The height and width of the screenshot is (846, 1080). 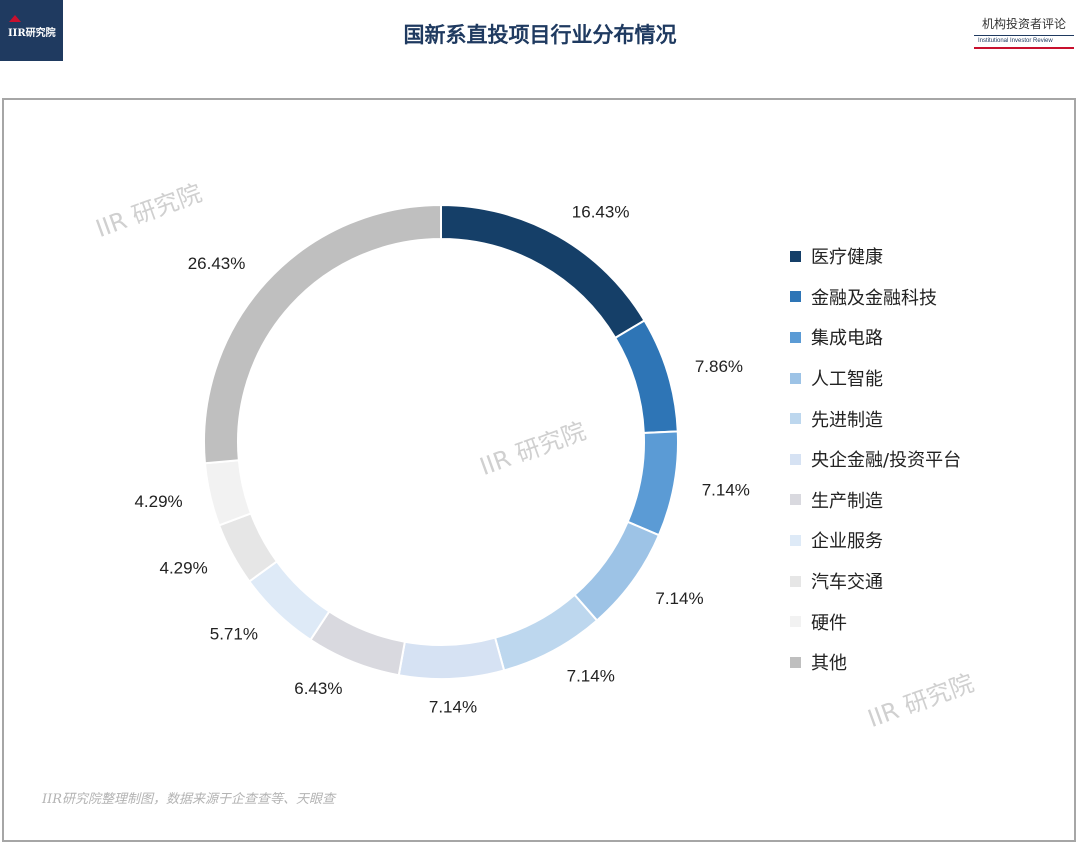 I want to click on logo-text: IIR研究院, so click(x=32, y=33).